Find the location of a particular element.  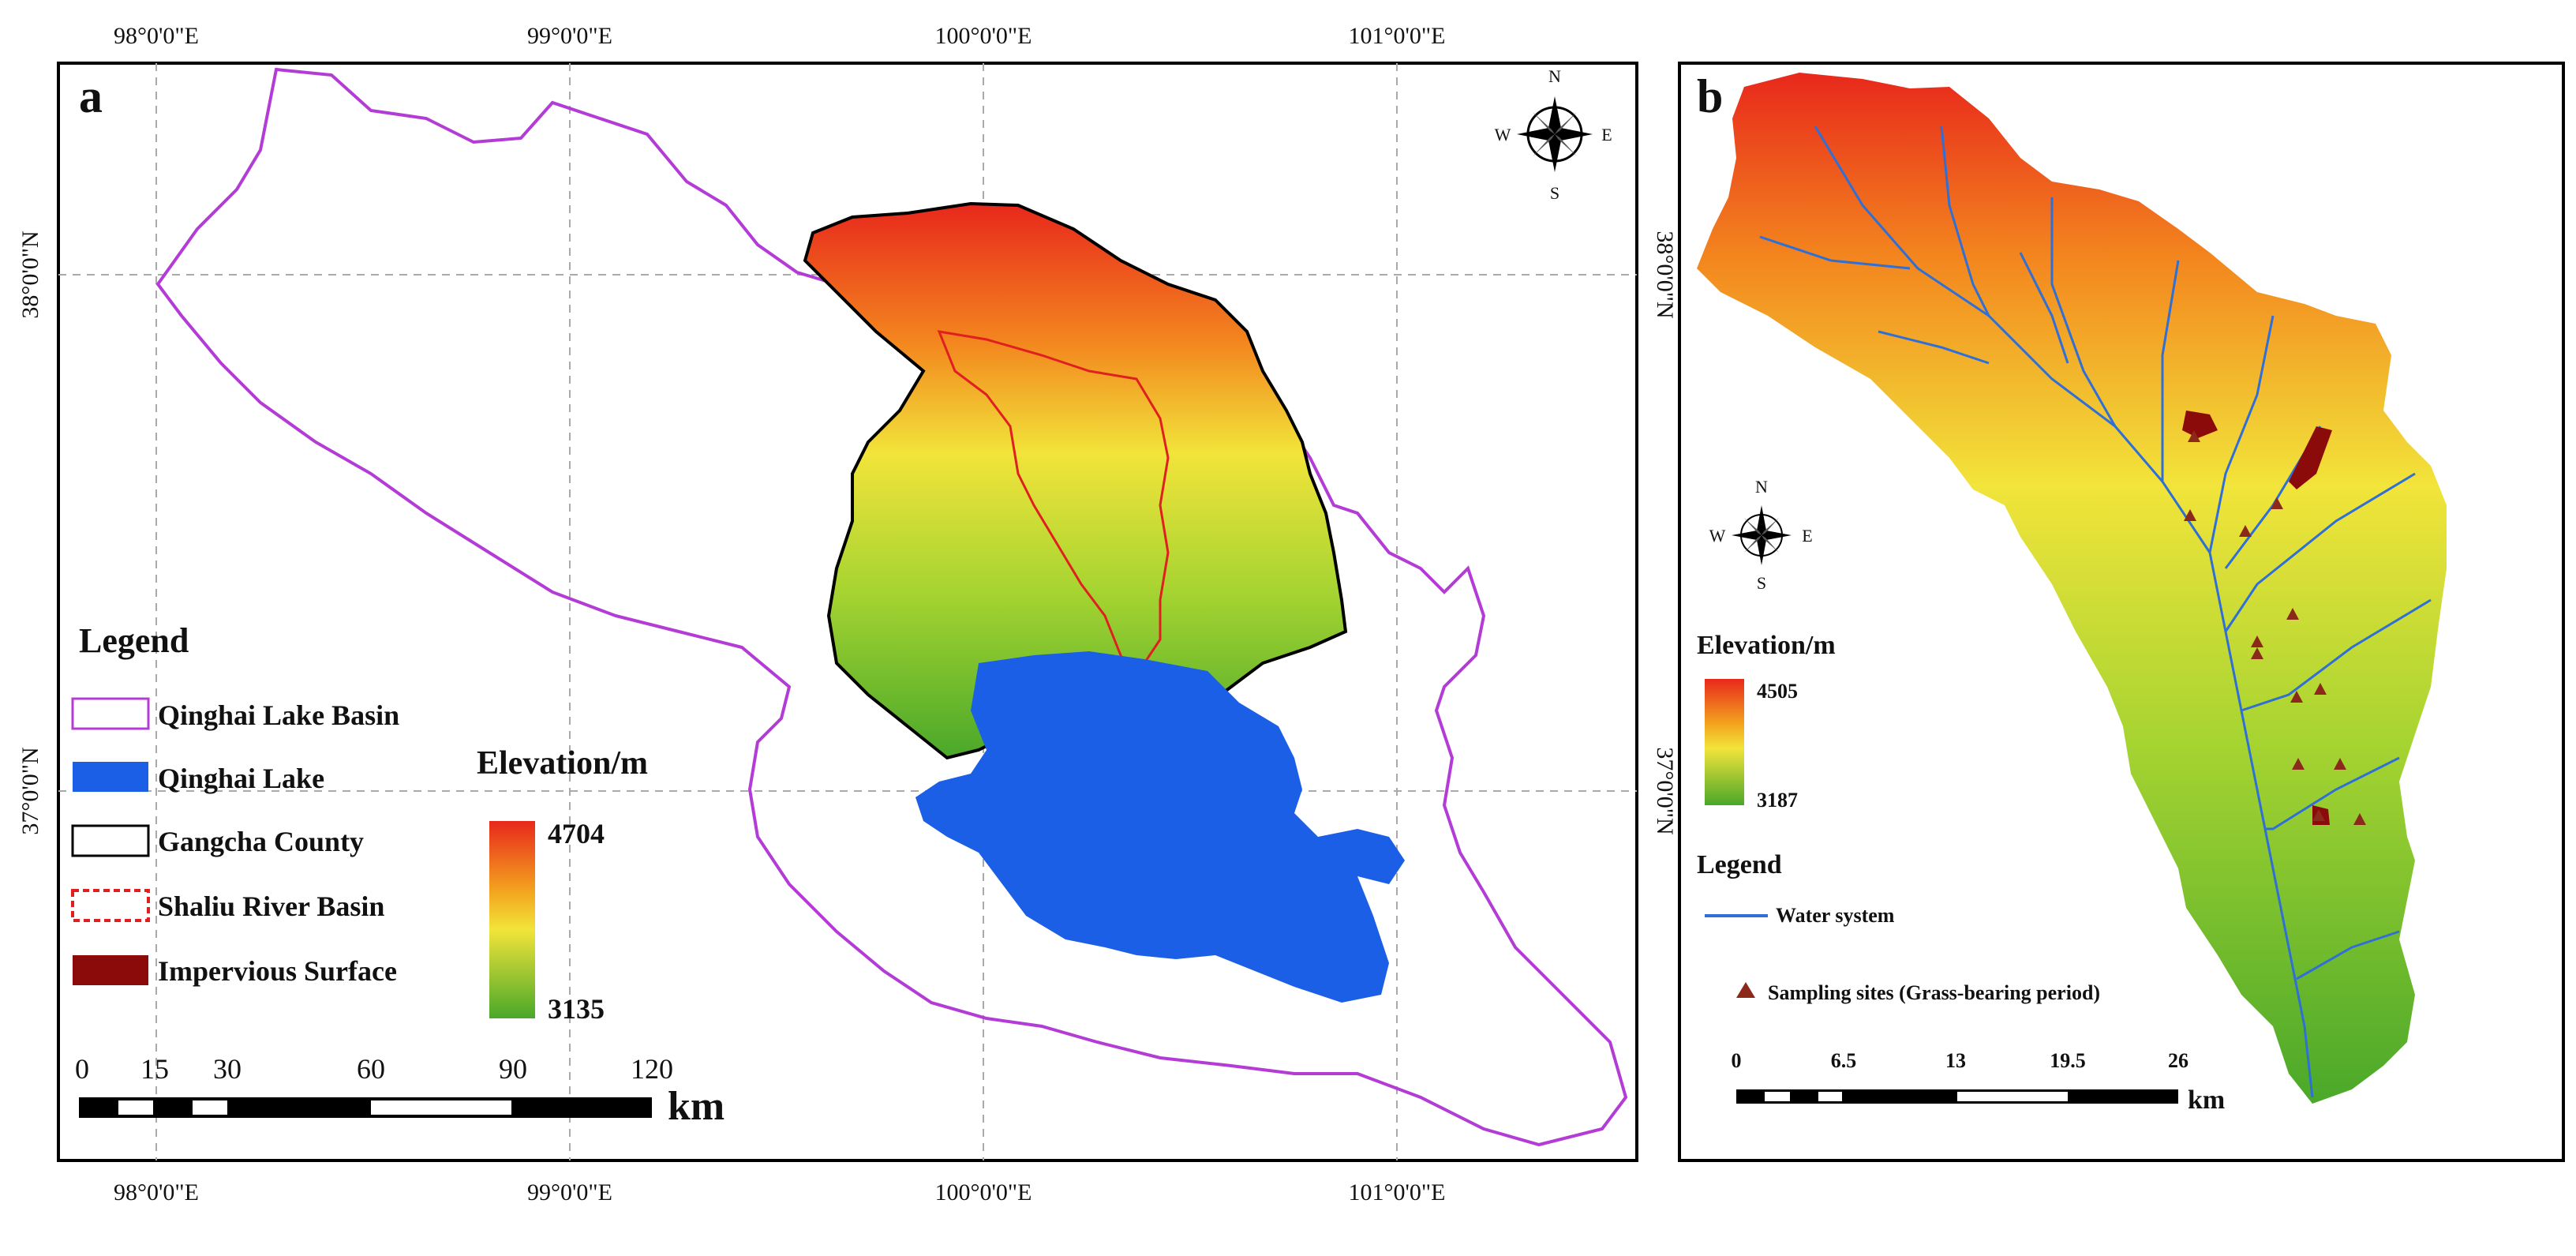

bottom-lon-label: 101°0'0"E is located at coordinates (1397, 1192).